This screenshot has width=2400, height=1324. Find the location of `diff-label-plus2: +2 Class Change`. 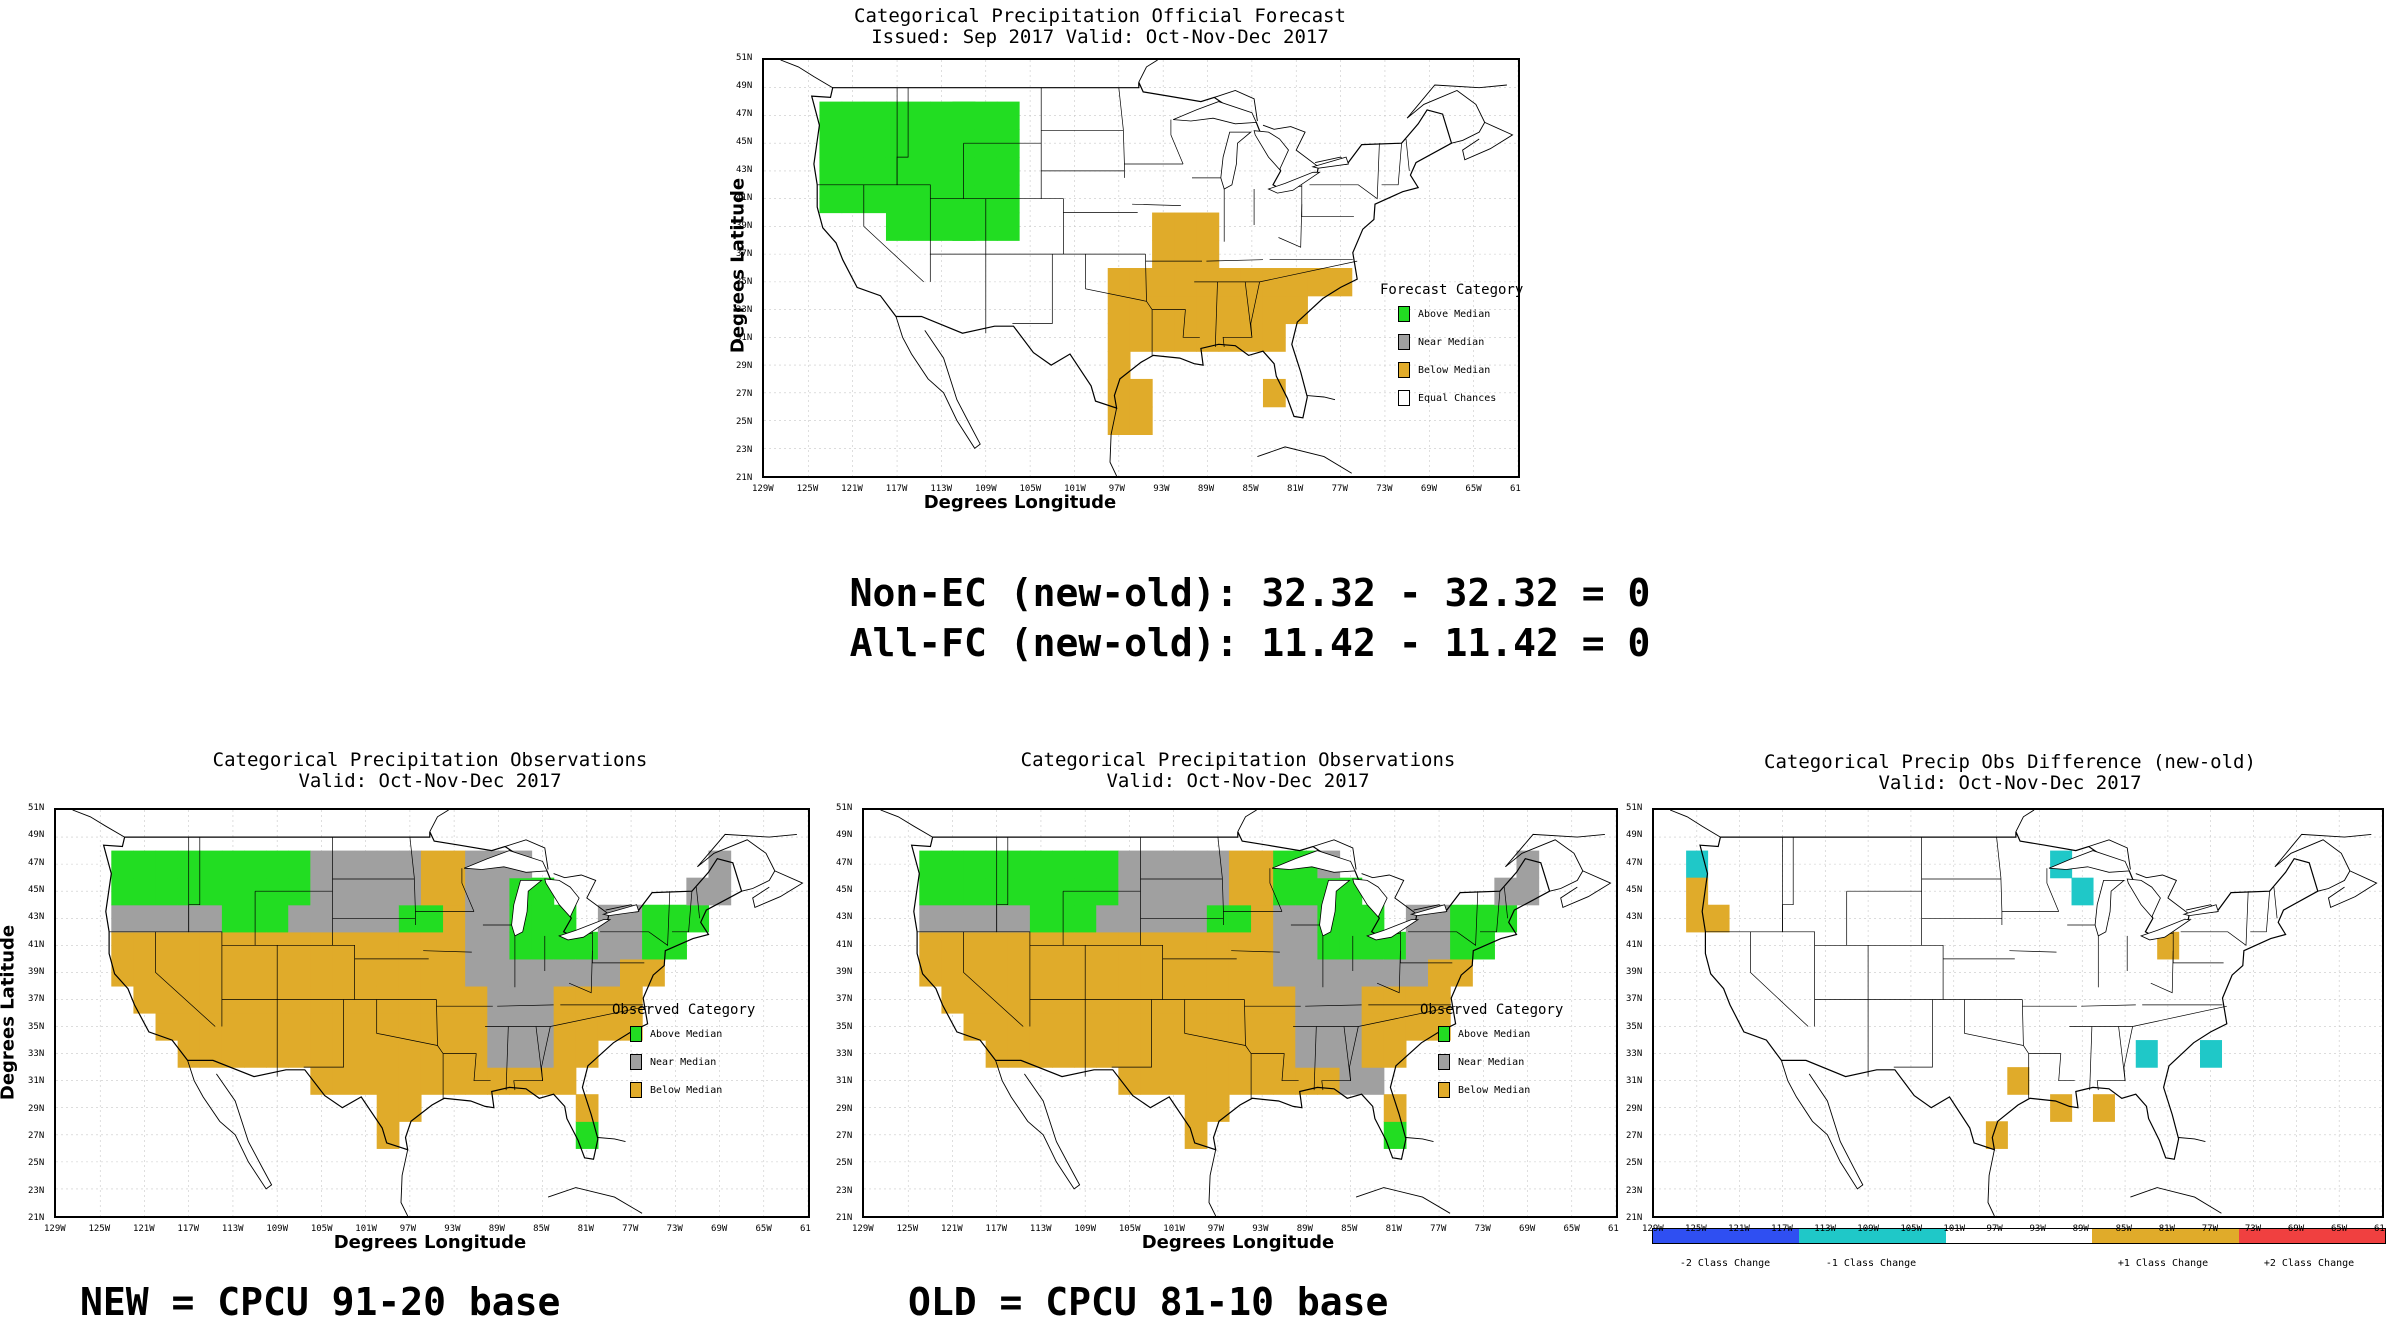

diff-label-plus2: +2 Class Change is located at coordinates (2309, 1263).